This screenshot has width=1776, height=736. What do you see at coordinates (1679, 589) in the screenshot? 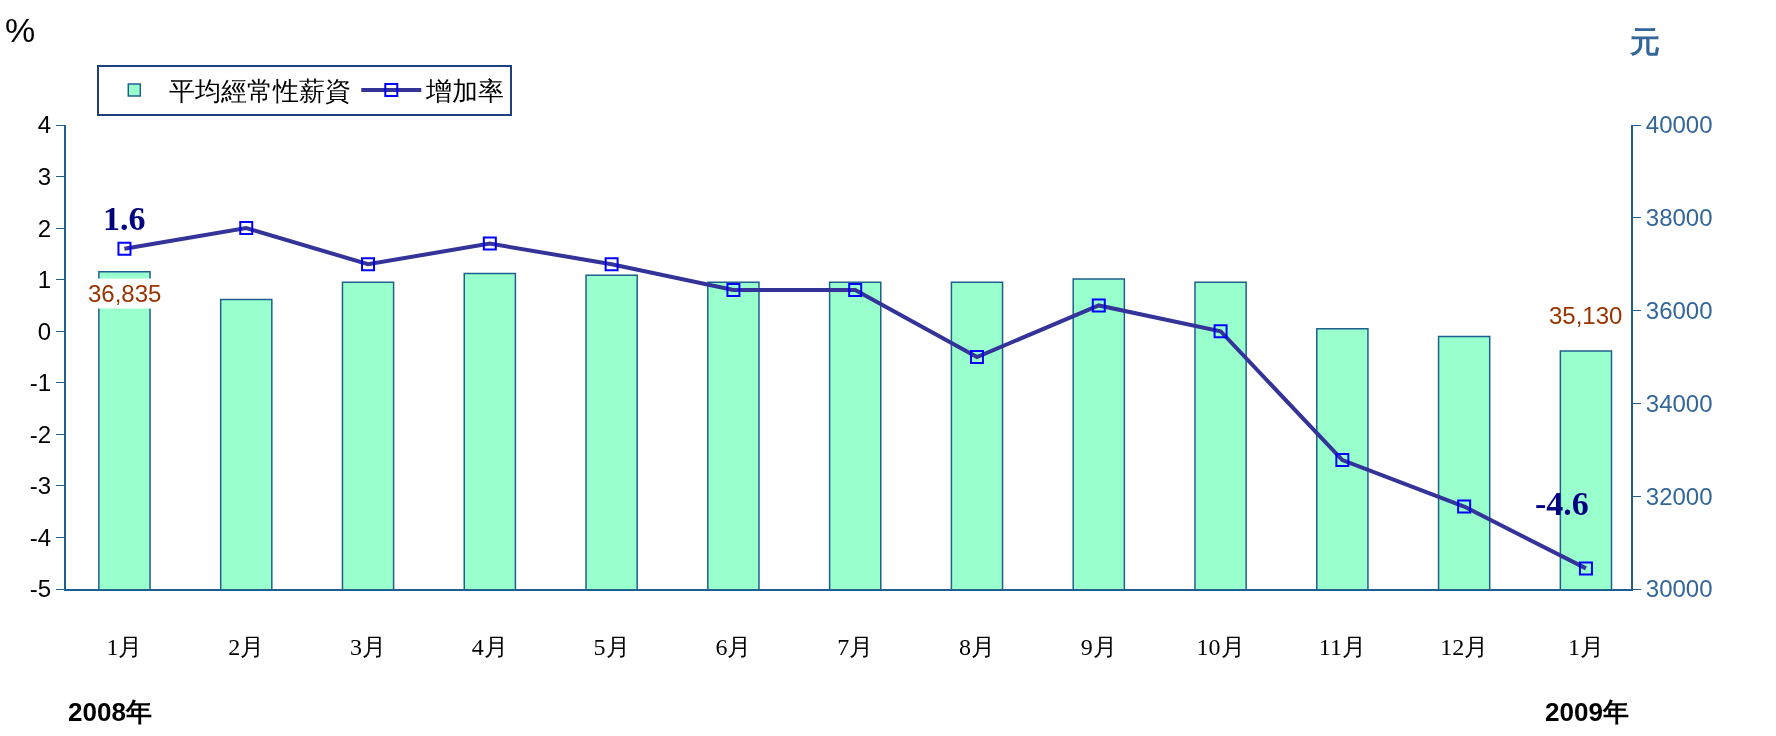
I see `y2-tick-label: 30000` at bounding box center [1679, 589].